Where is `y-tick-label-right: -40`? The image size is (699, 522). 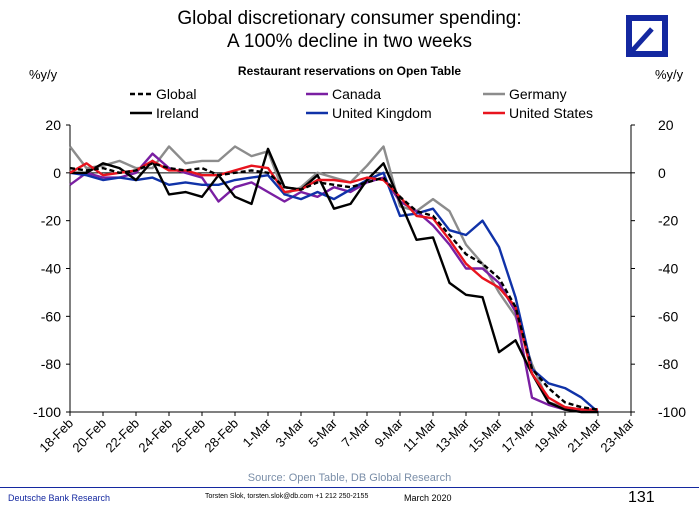
y-tick-label-right: -40 is located at coordinates (668, 269).